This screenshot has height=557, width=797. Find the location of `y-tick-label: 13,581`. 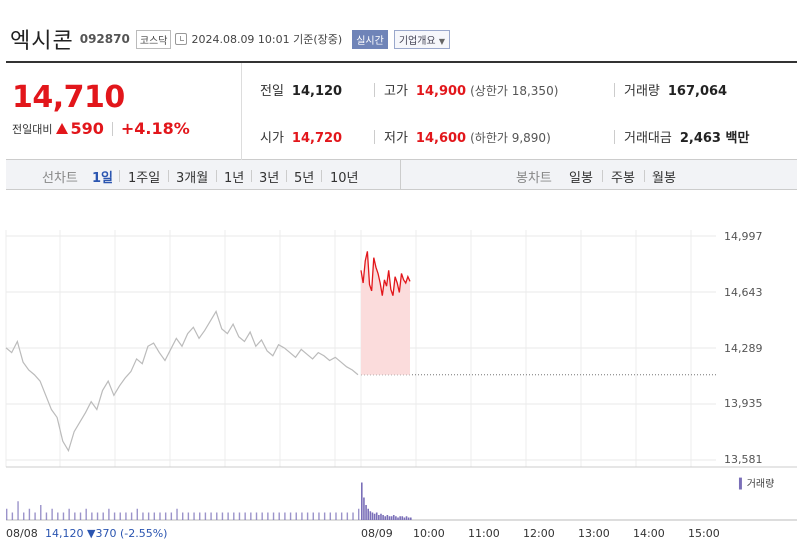

y-tick-label: 13,581 is located at coordinates (743, 459).